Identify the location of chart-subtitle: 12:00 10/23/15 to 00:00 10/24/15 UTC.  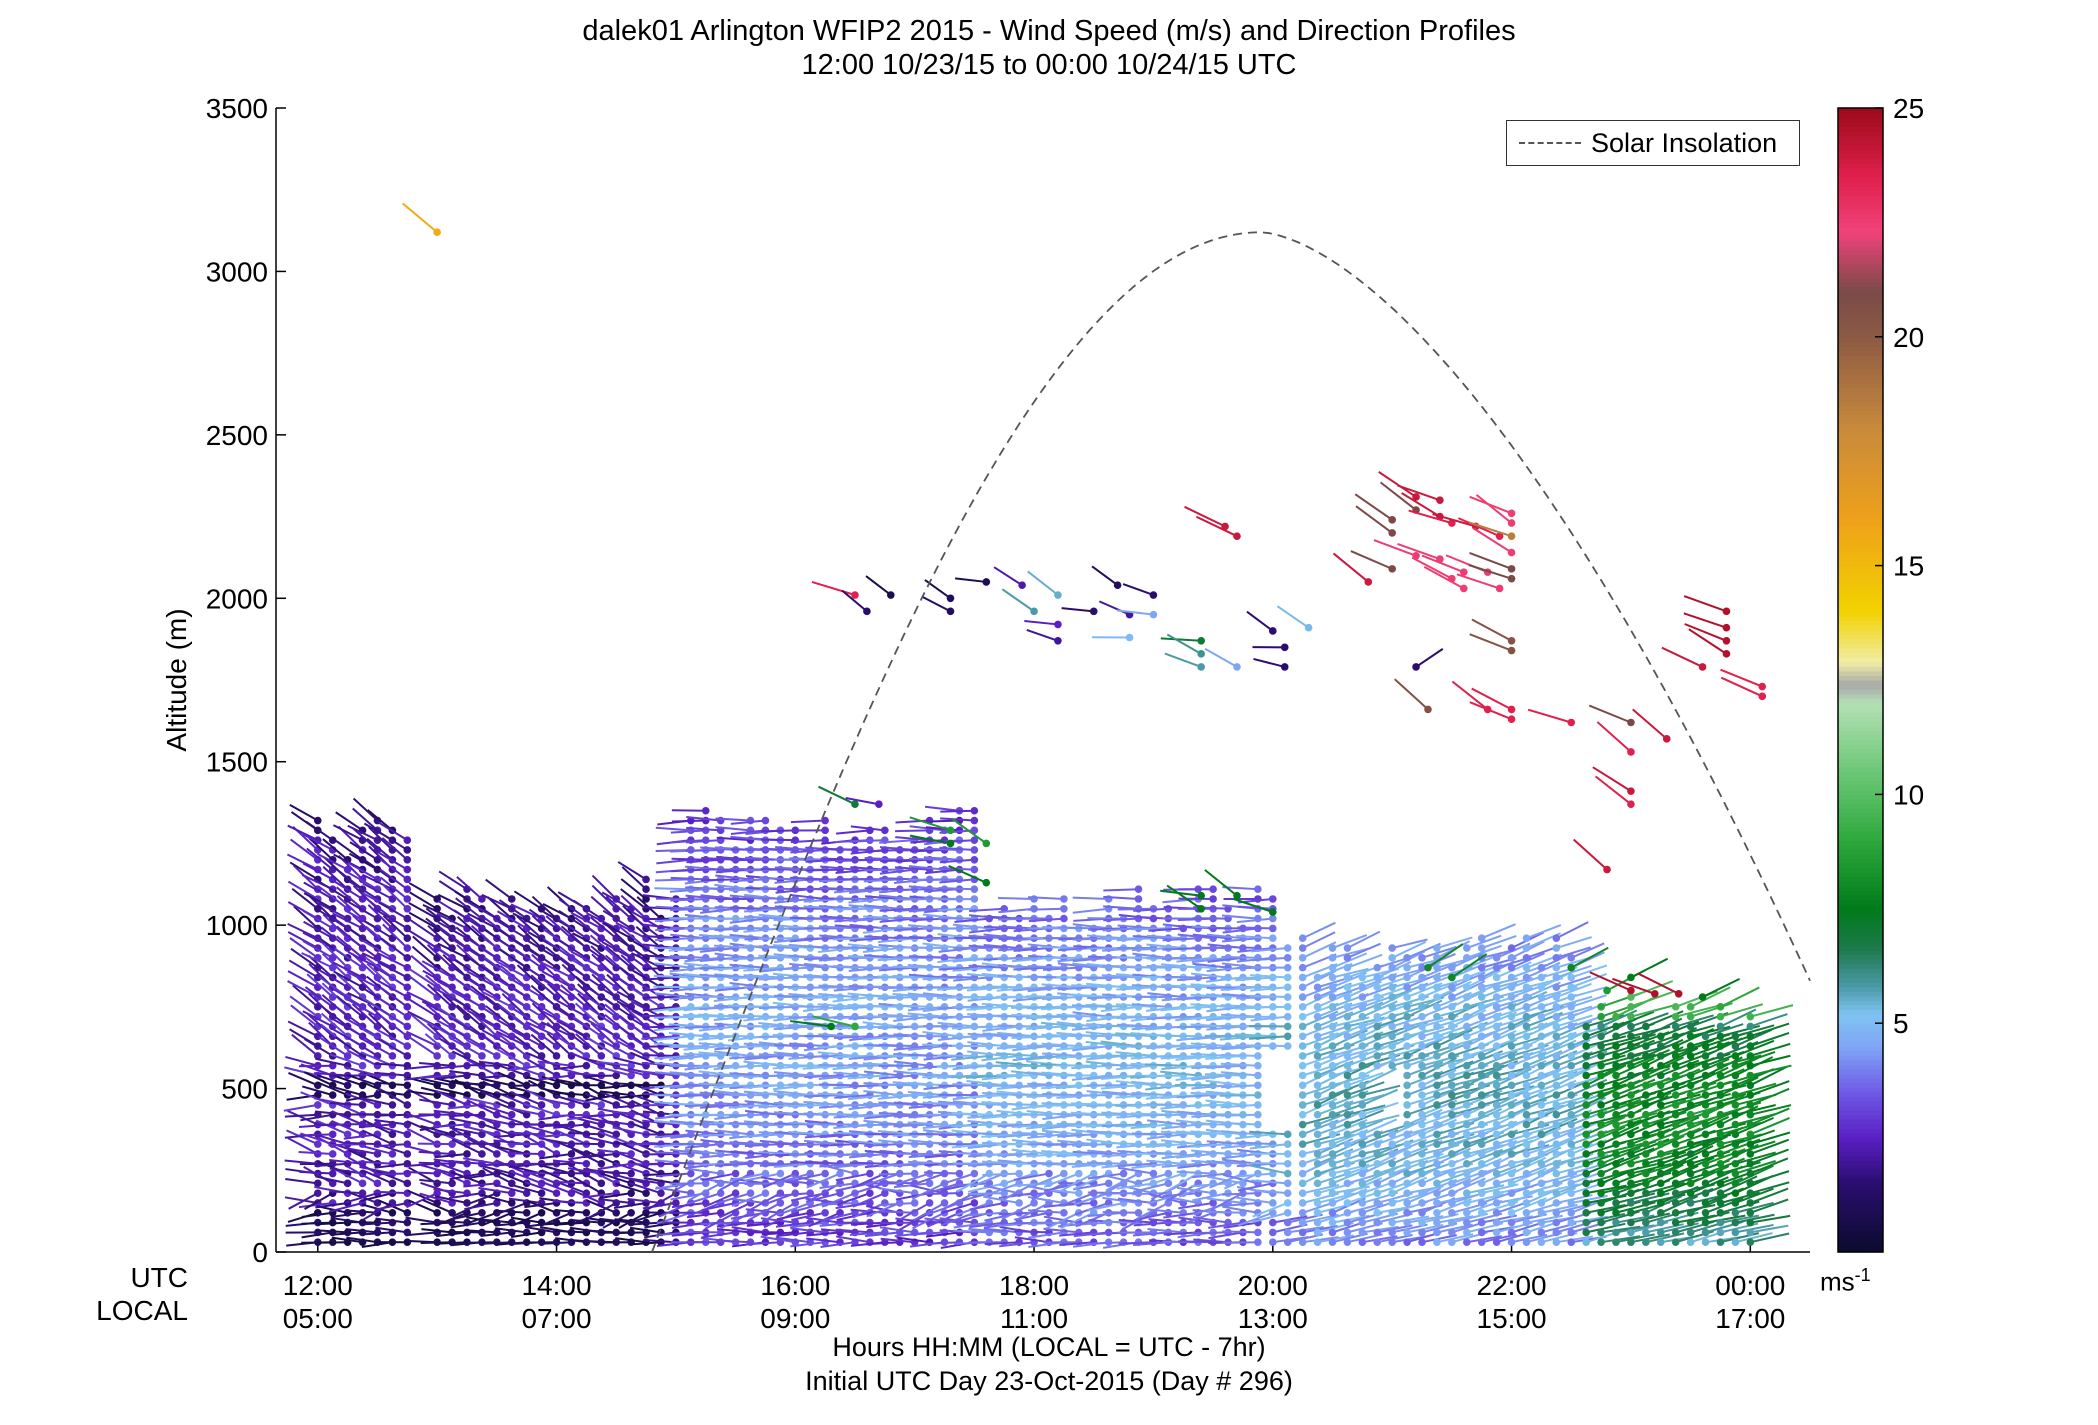
(1049, 65).